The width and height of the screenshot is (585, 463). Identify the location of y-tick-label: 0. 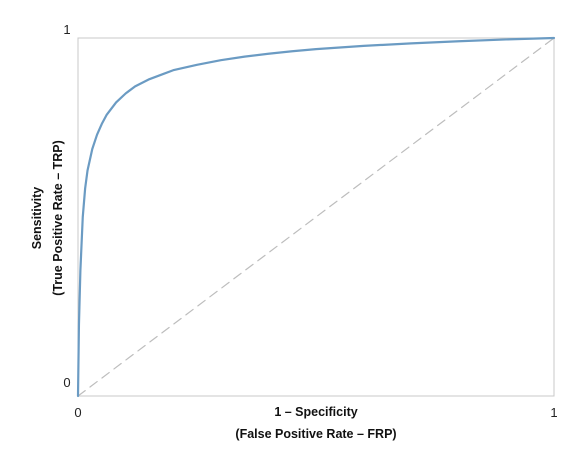
(66, 382).